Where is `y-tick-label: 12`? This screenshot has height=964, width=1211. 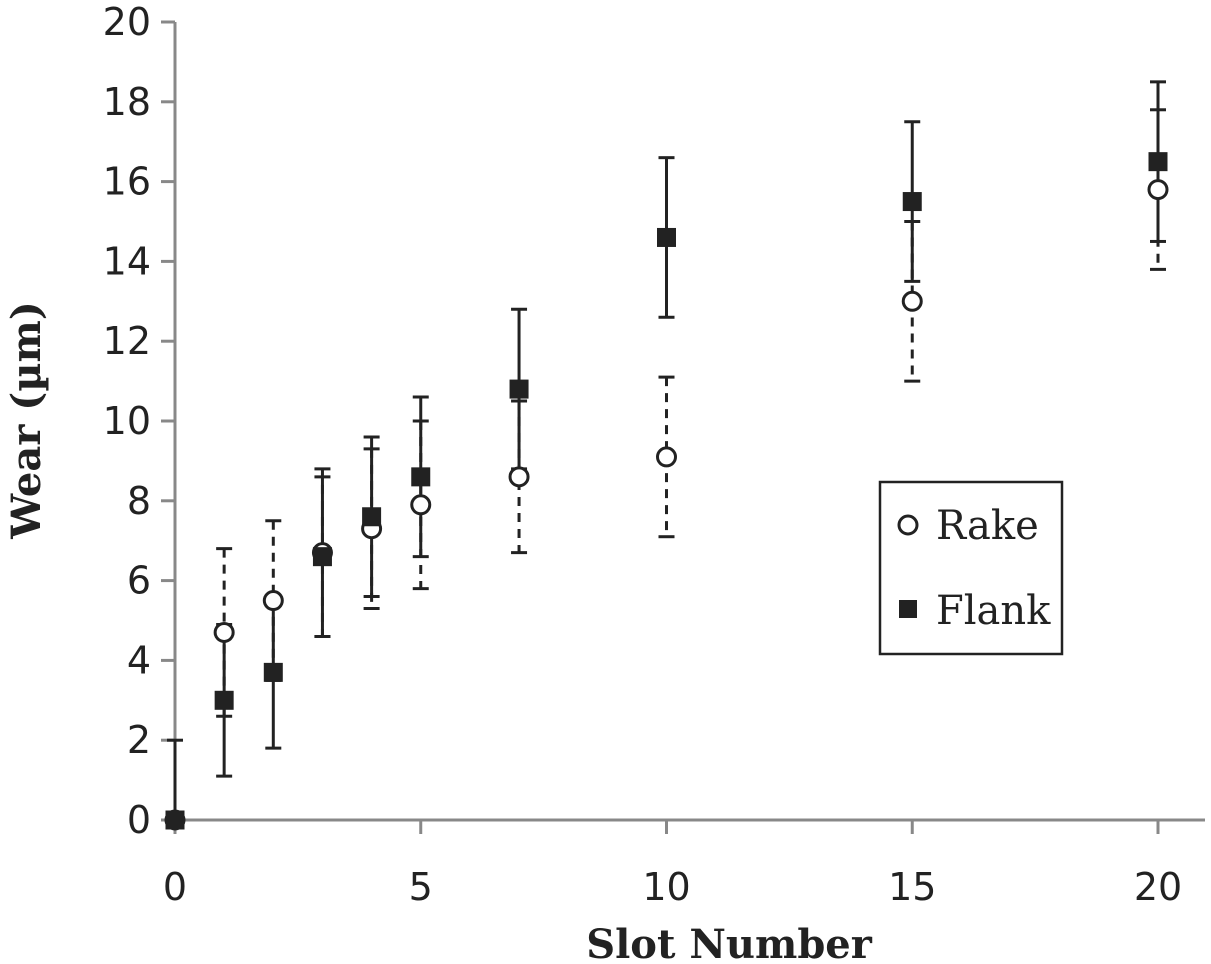
y-tick-label: 12 is located at coordinates (127, 341).